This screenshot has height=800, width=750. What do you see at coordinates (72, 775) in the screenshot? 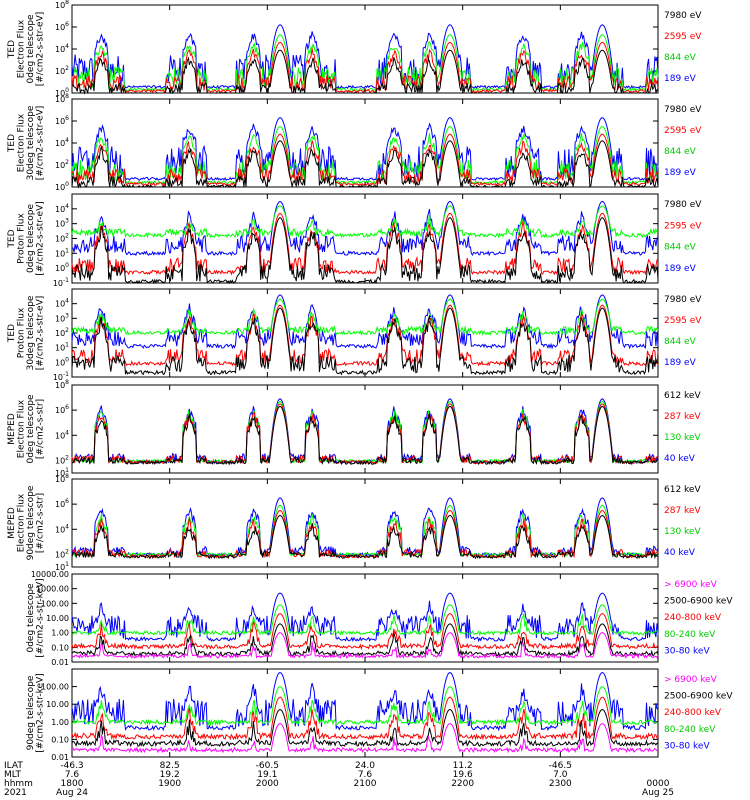
I see `x-tick-label: 7.6` at bounding box center [72, 775].